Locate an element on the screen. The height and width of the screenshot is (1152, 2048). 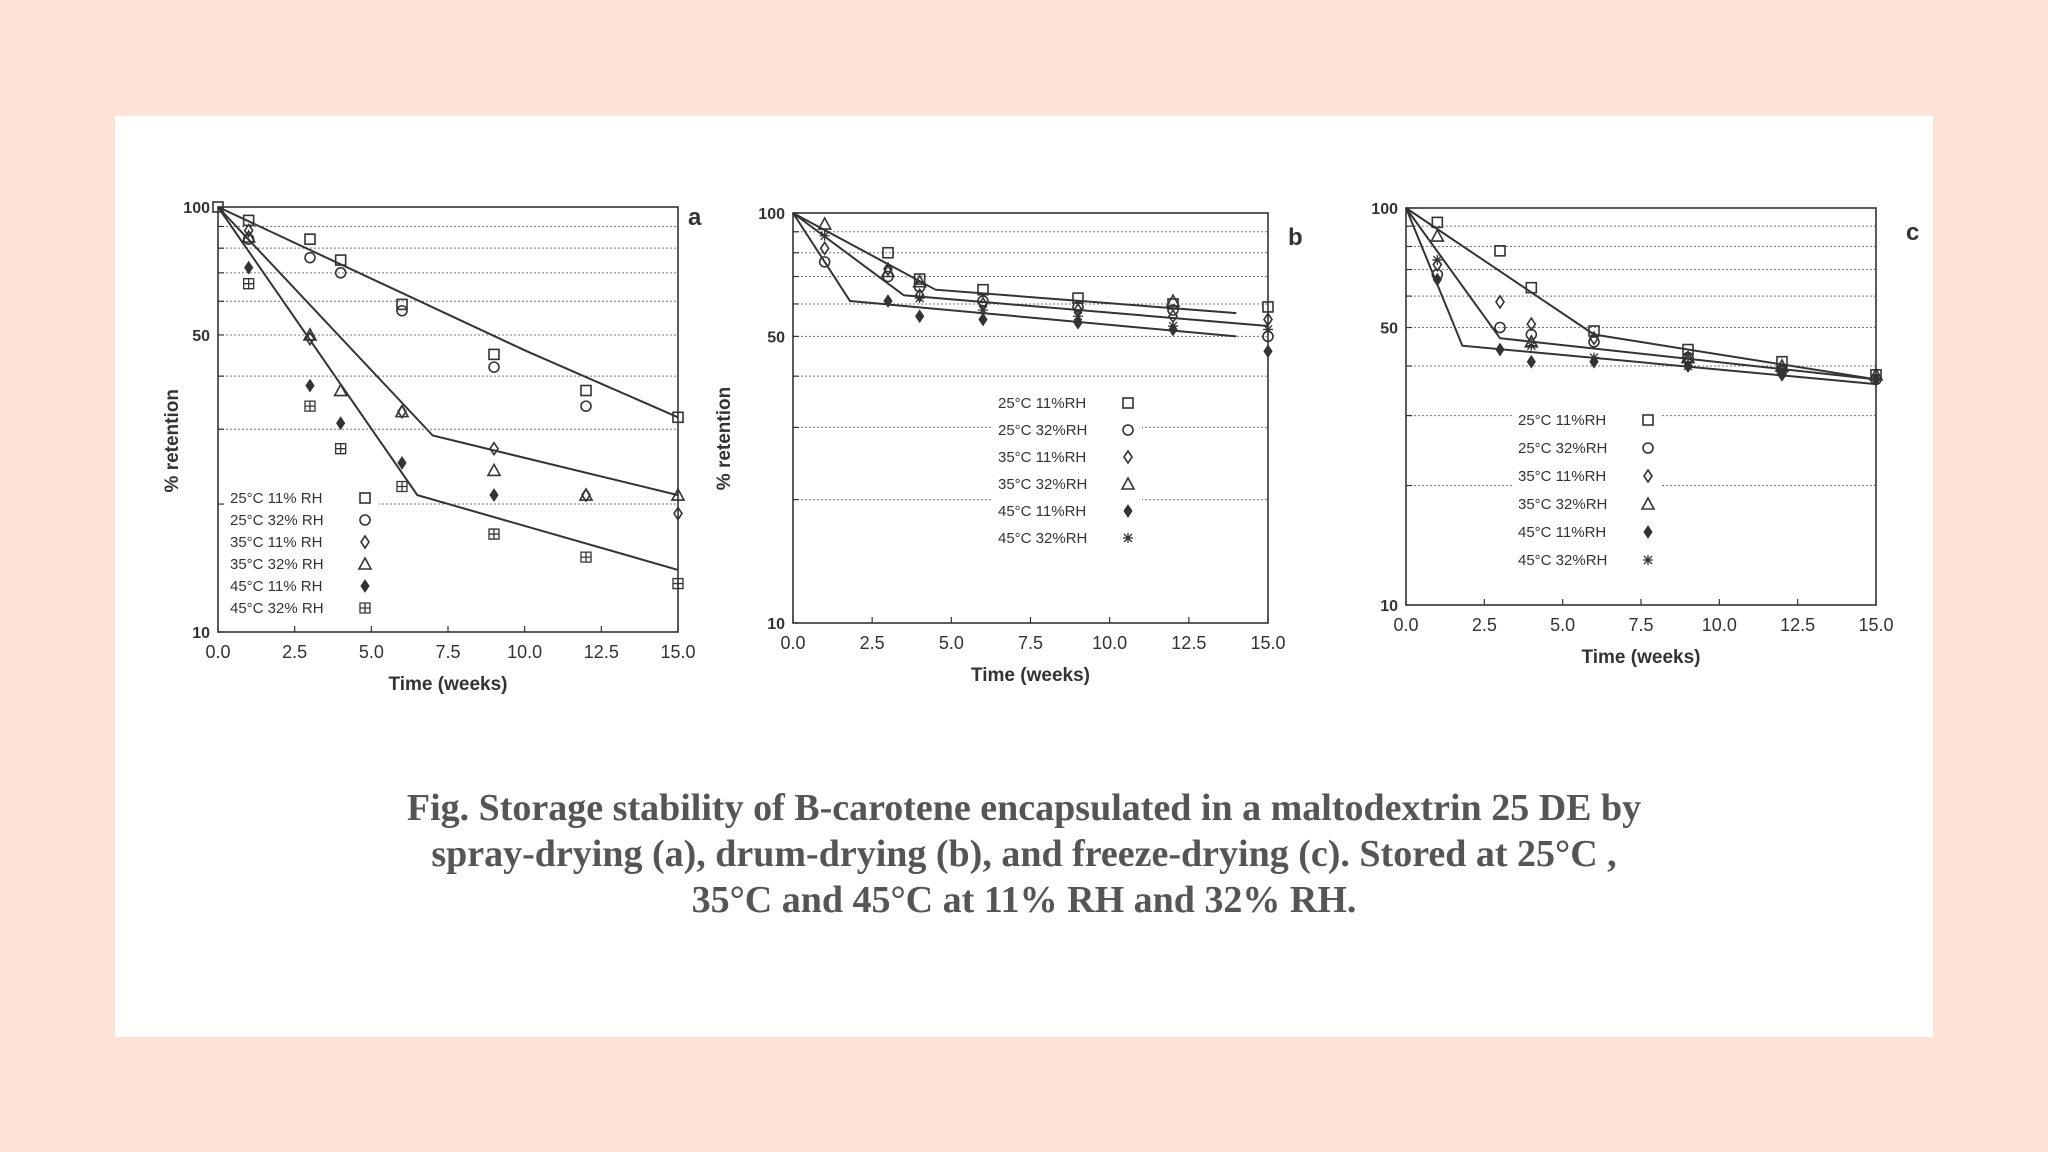
y-tick-label: 10 is located at coordinates (201, 633).